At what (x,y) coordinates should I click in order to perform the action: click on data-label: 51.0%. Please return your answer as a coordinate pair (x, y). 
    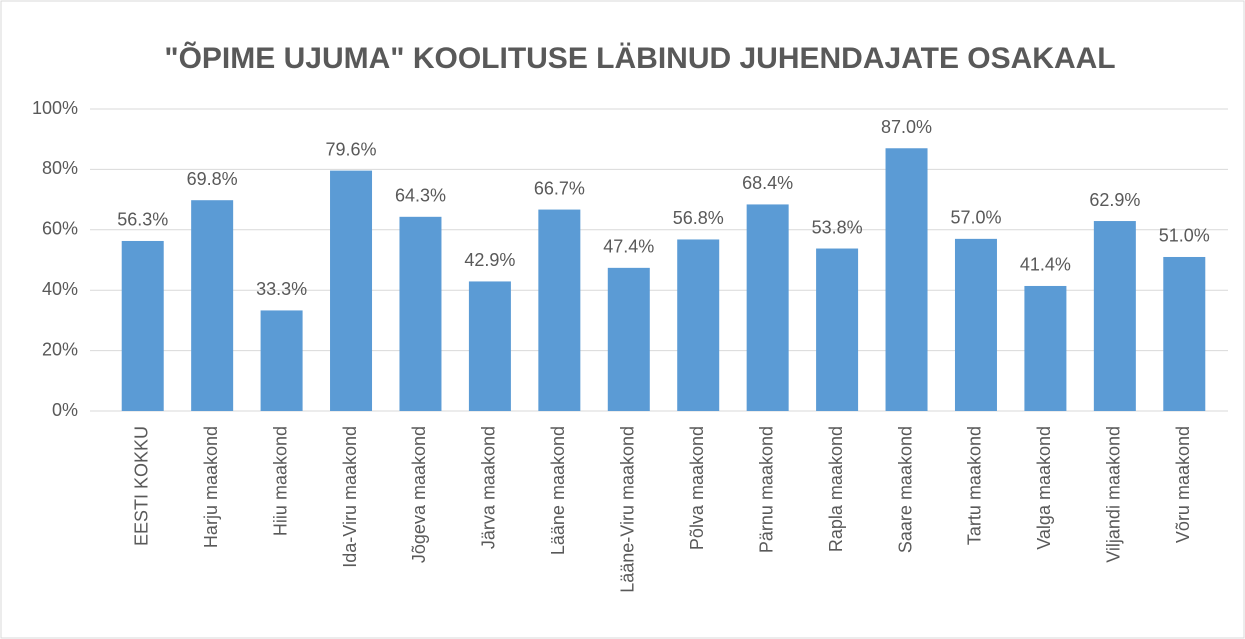
    Looking at the image, I should click on (1184, 236).